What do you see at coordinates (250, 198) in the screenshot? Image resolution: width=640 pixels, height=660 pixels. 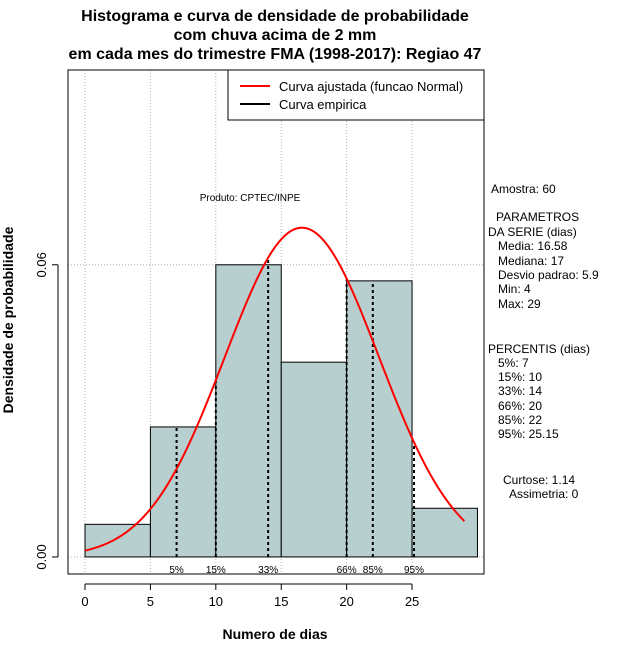 I see `product-annotation: Produto: CPTEC/INPE` at bounding box center [250, 198].